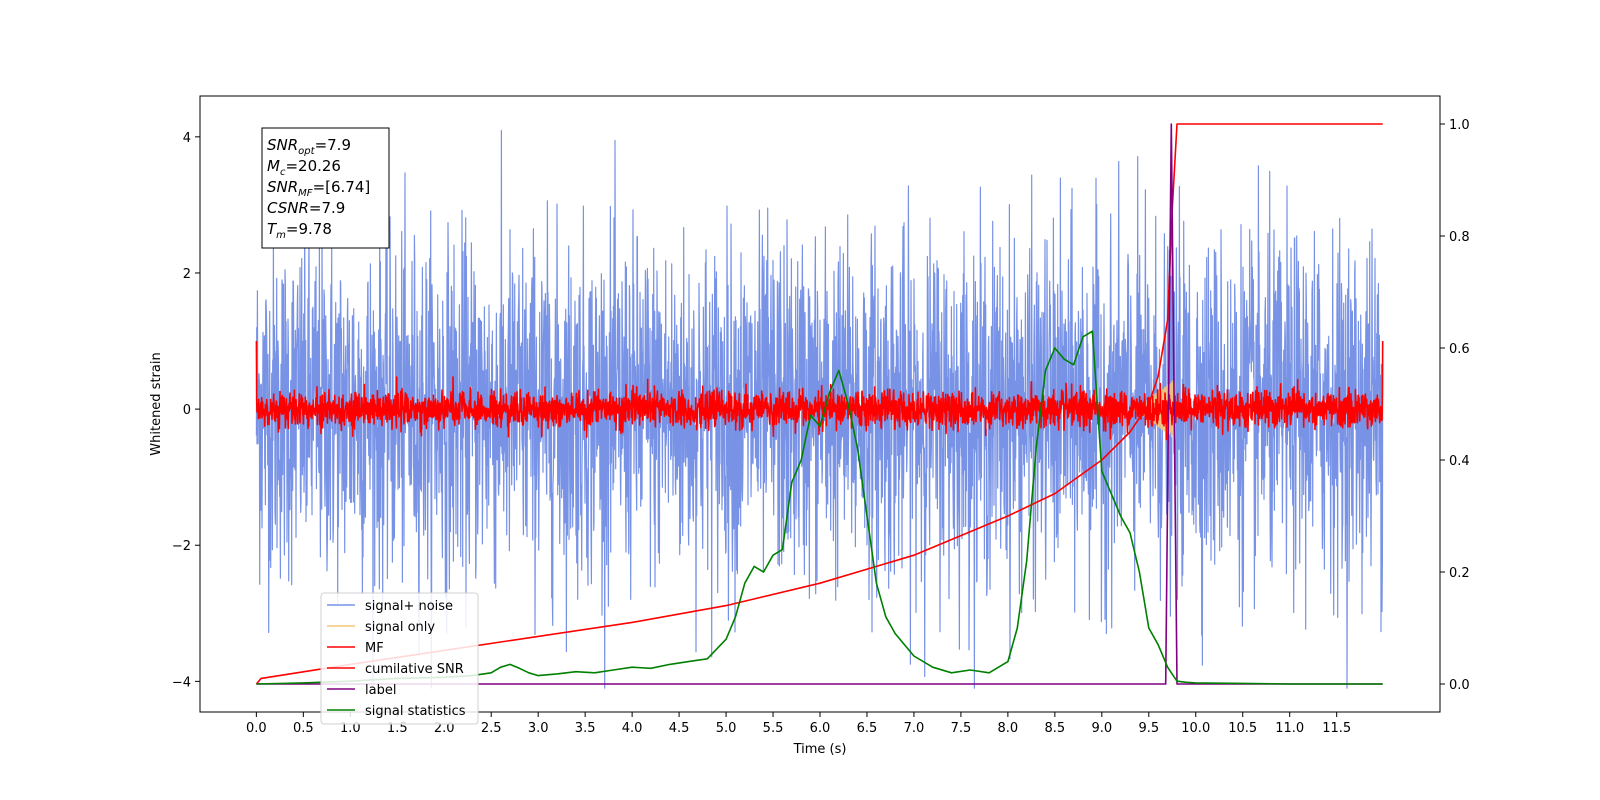 Image resolution: width=1600 pixels, height=800 pixels. Describe the element at coordinates (726, 728) in the screenshot. I see `x-tick-label: 5.0` at that location.